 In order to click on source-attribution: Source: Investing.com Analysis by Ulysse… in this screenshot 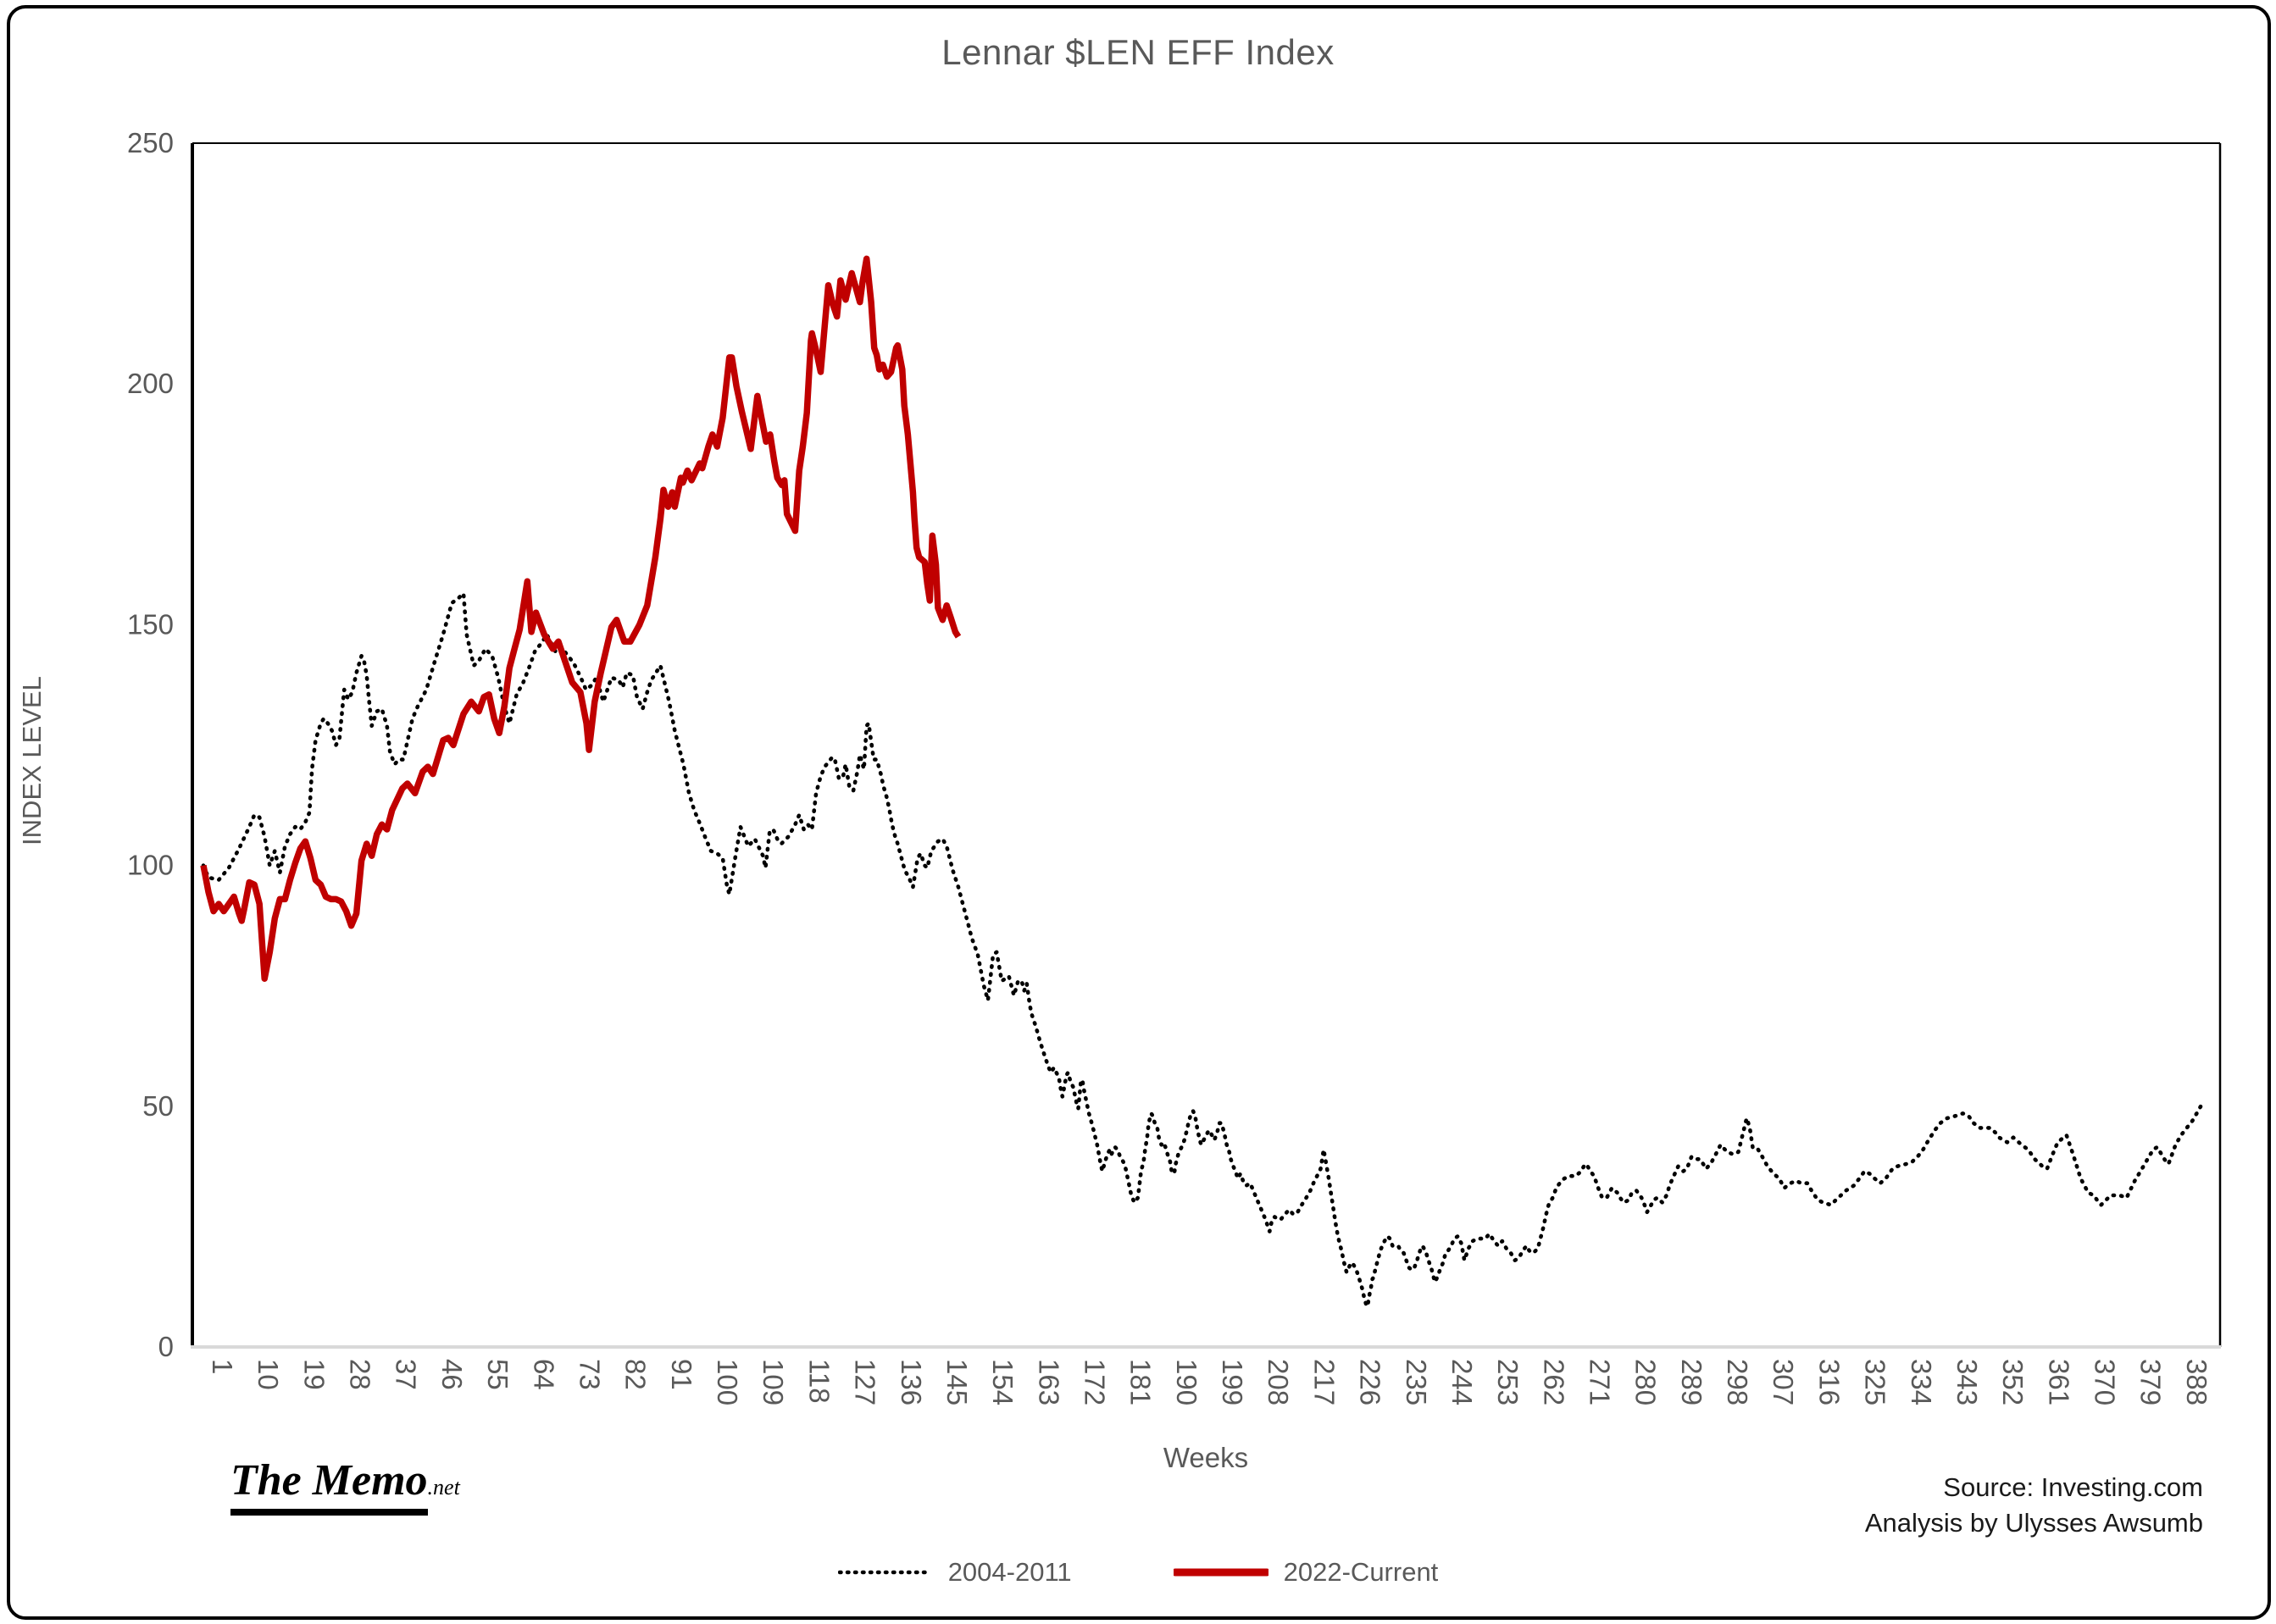, I will do `click(2034, 1506)`.